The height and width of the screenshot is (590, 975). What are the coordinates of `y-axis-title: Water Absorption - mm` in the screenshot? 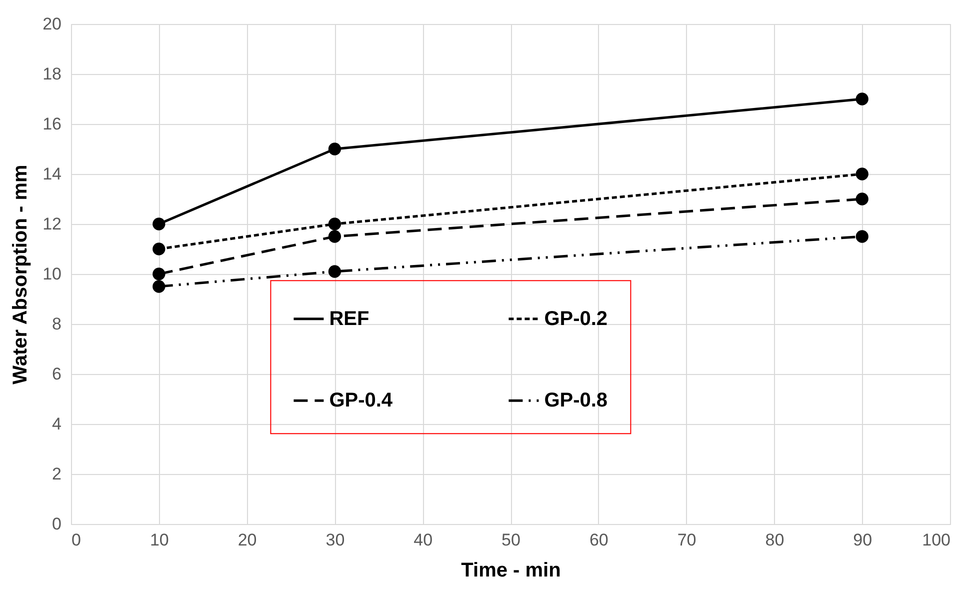 It's located at (21, 274).